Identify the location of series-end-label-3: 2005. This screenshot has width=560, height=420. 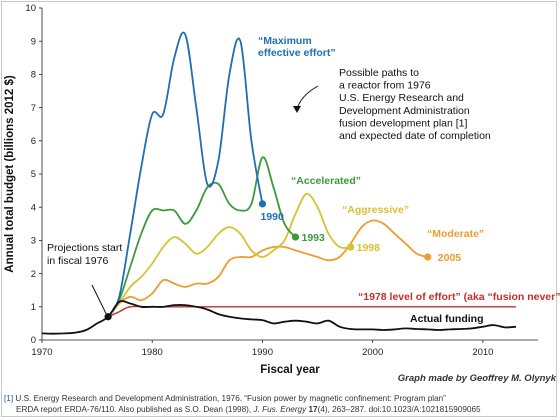
(450, 258).